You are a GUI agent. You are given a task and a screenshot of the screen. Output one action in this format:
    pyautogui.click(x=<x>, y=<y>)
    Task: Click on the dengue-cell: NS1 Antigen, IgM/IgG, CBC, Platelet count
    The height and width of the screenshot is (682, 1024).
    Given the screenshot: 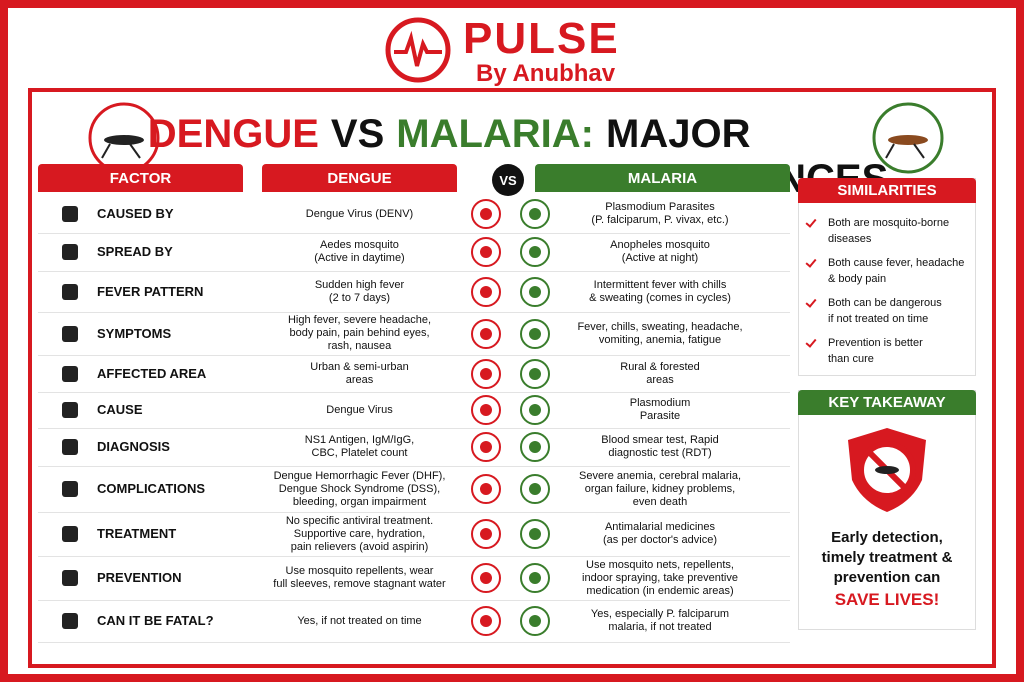 What is the action you would take?
    pyautogui.click(x=359, y=447)
    